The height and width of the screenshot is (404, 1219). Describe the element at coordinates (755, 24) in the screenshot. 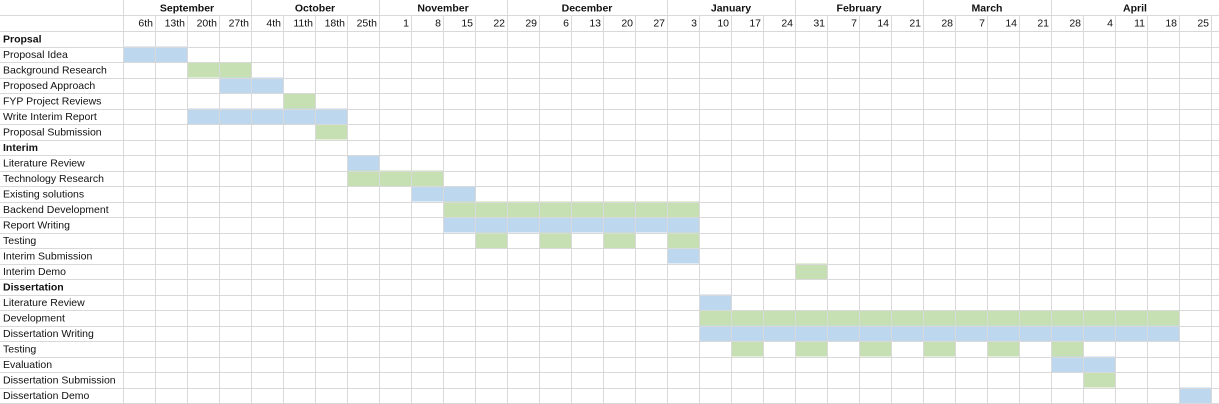

I see `week-label: 17` at that location.